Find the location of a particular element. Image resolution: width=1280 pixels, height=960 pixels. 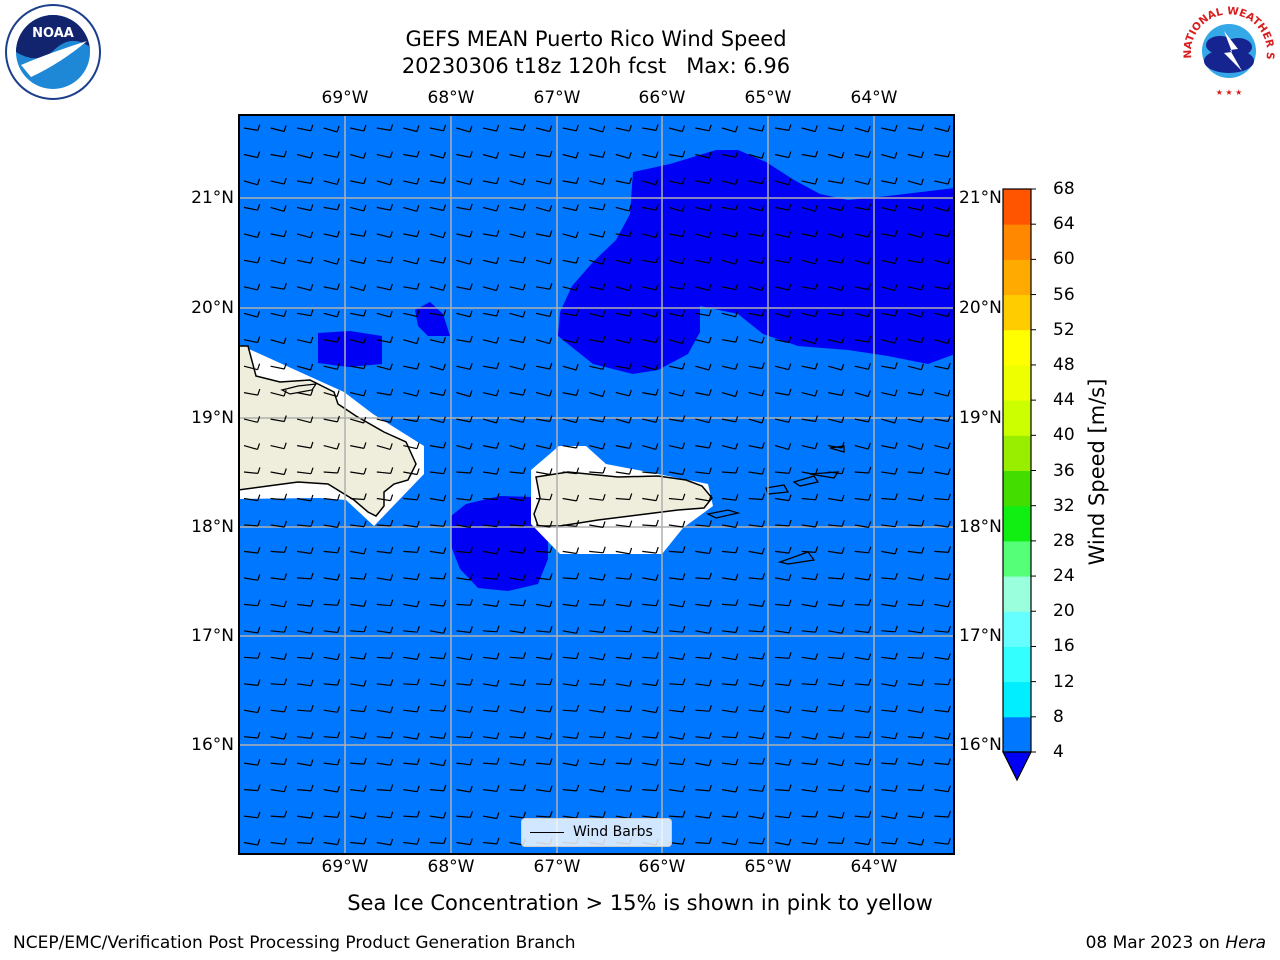

colorbar-tick-label: 24 is located at coordinates (1064, 576).